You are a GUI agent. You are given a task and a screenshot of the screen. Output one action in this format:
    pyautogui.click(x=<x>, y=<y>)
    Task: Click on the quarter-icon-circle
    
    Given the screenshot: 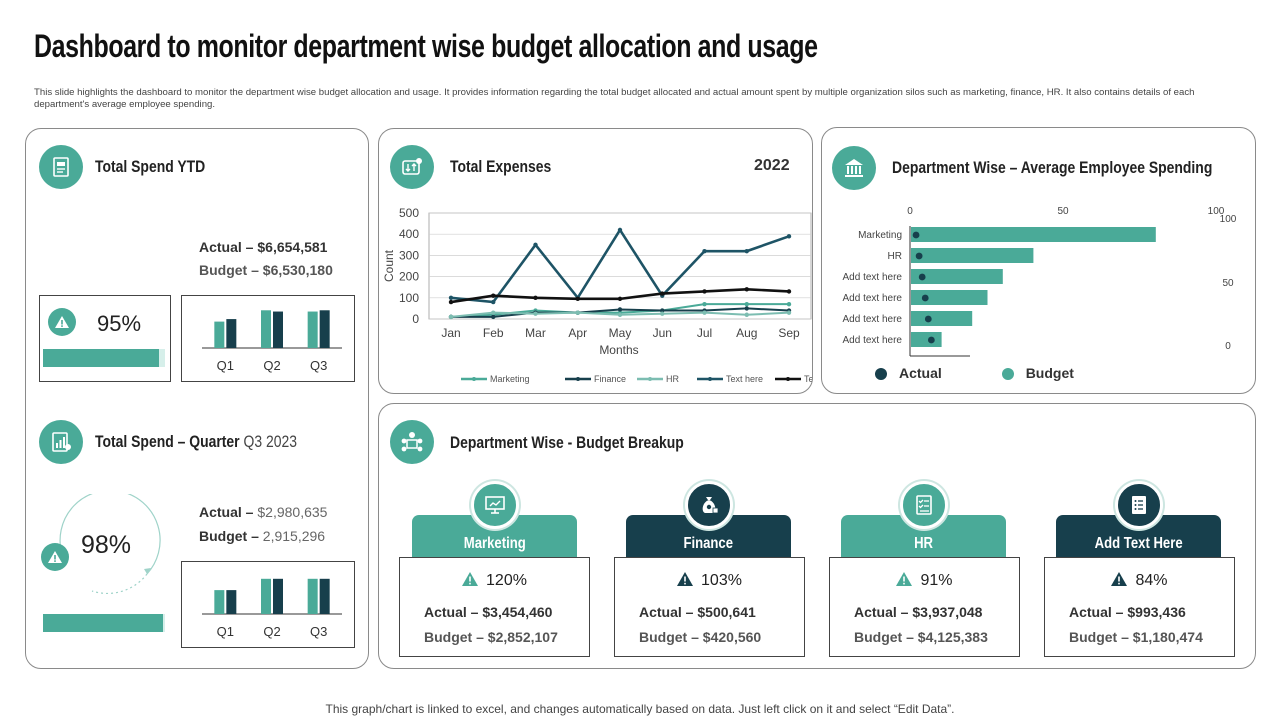 What is the action you would take?
    pyautogui.click(x=61, y=442)
    